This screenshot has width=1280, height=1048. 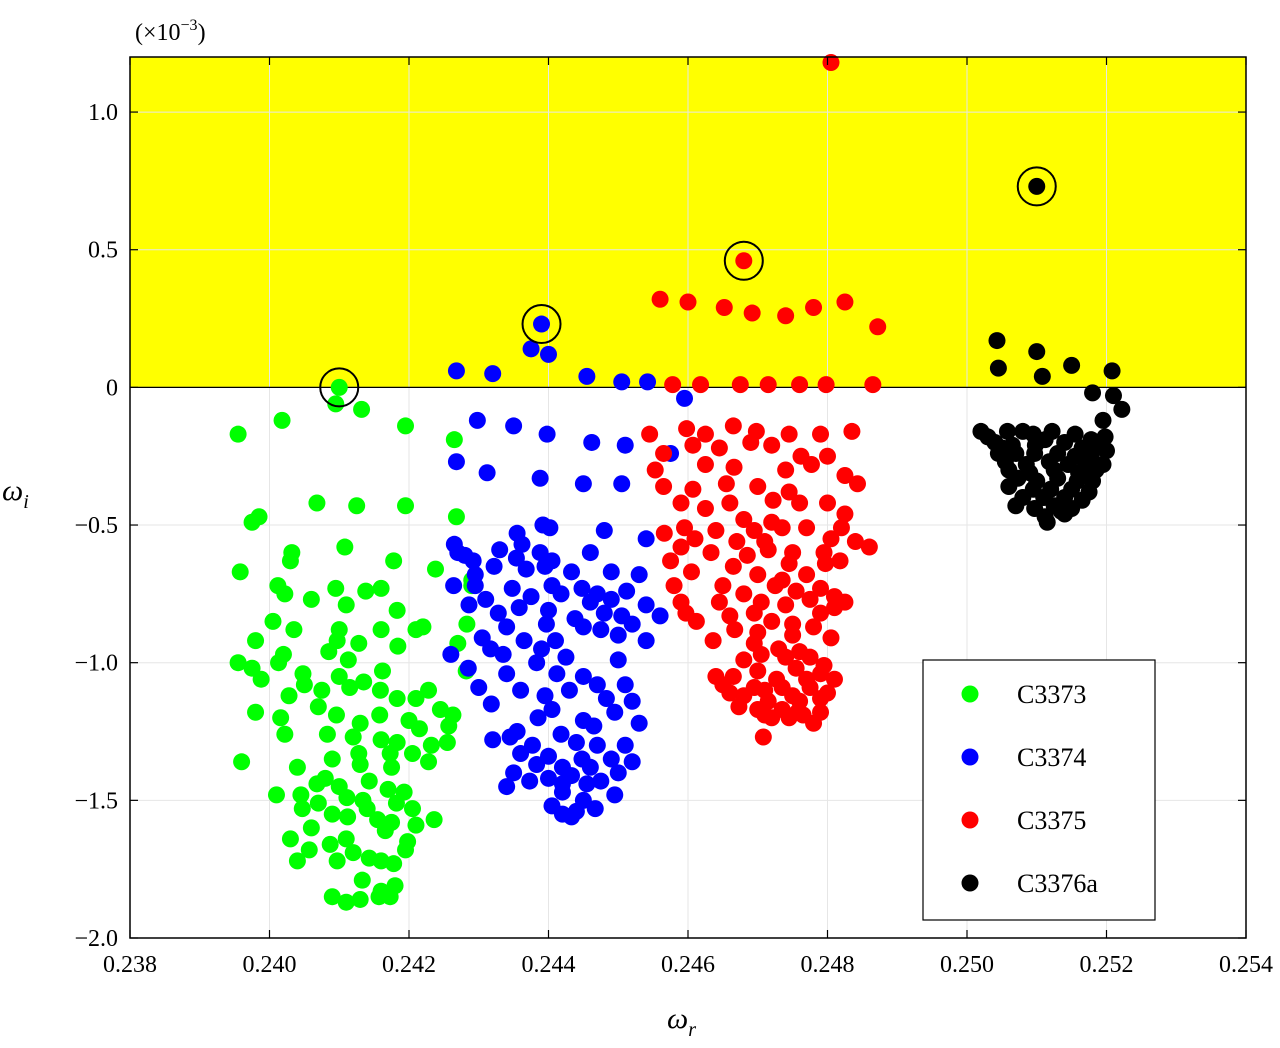 I want to click on x-tick-label: 0.250, so click(x=967, y=965).